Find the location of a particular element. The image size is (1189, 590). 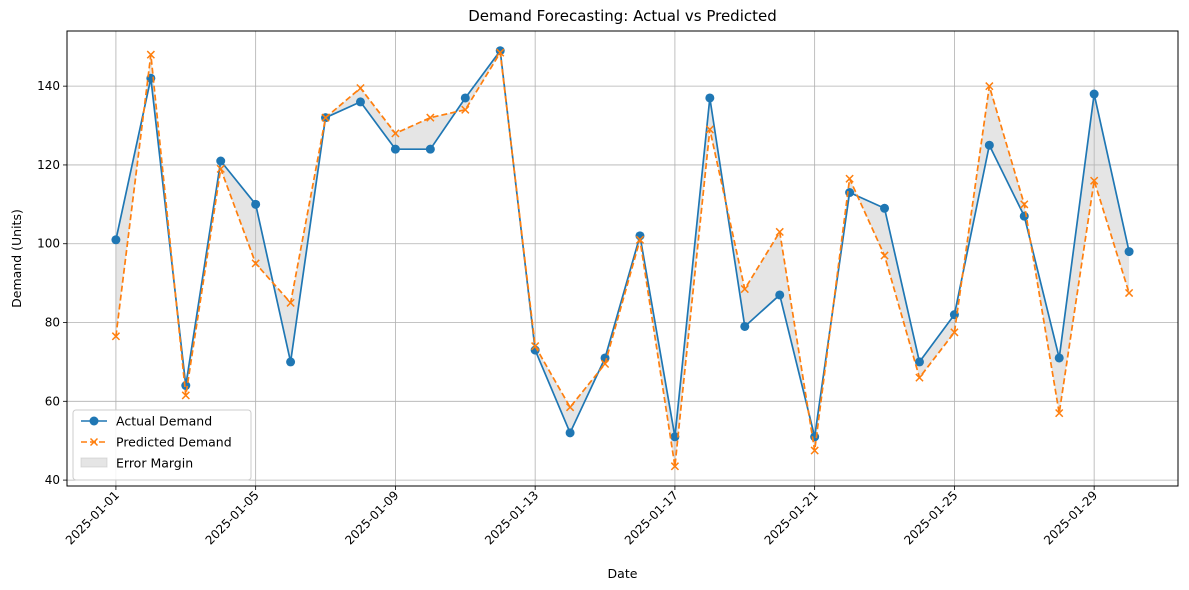

x-axis-label: Date is located at coordinates (623, 573).